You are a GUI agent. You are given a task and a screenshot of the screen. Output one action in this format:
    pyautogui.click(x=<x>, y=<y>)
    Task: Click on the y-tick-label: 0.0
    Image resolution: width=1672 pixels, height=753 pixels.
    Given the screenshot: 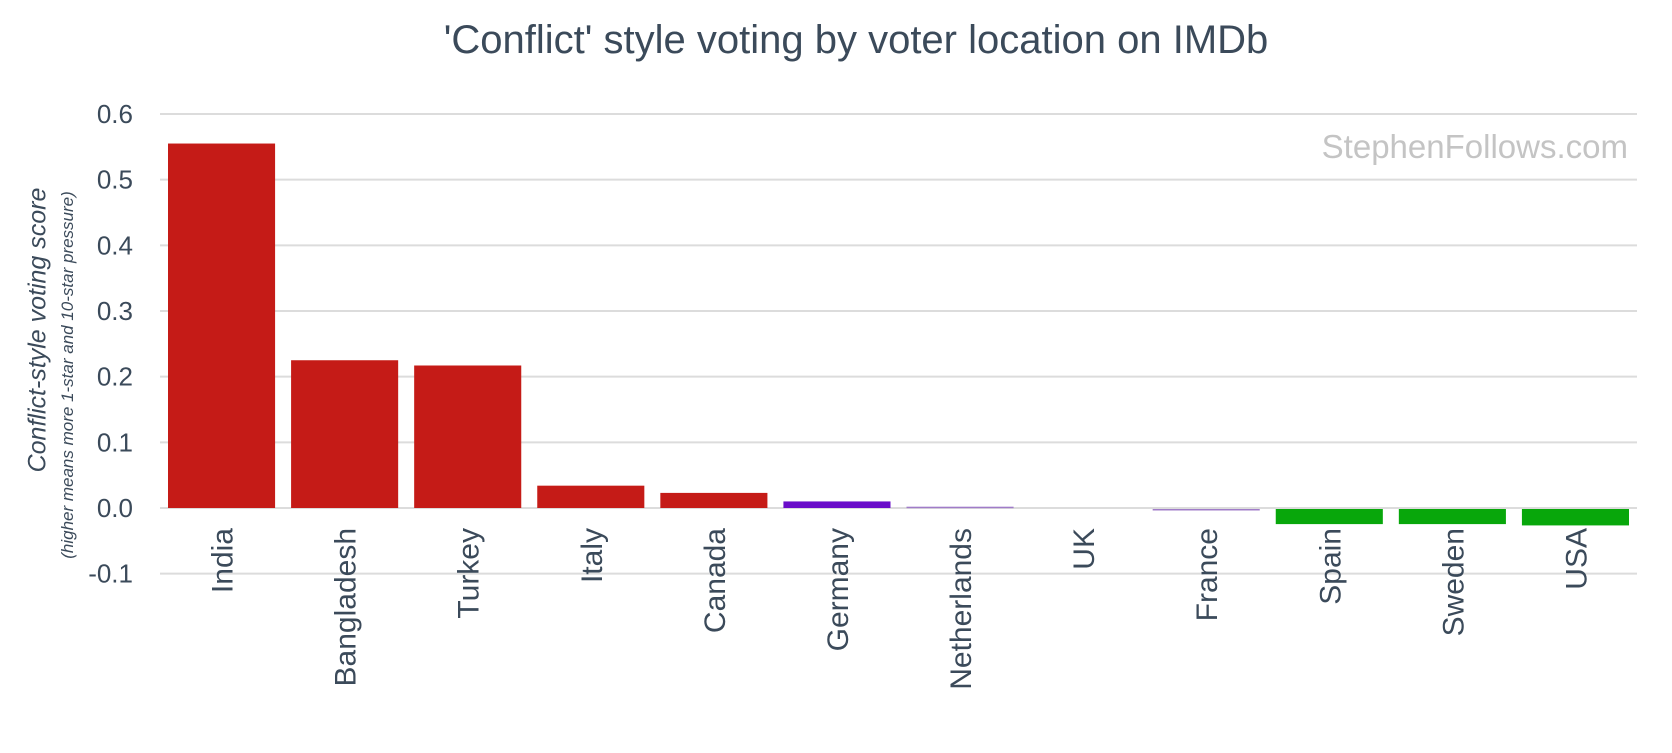 What is the action you would take?
    pyautogui.click(x=115, y=508)
    